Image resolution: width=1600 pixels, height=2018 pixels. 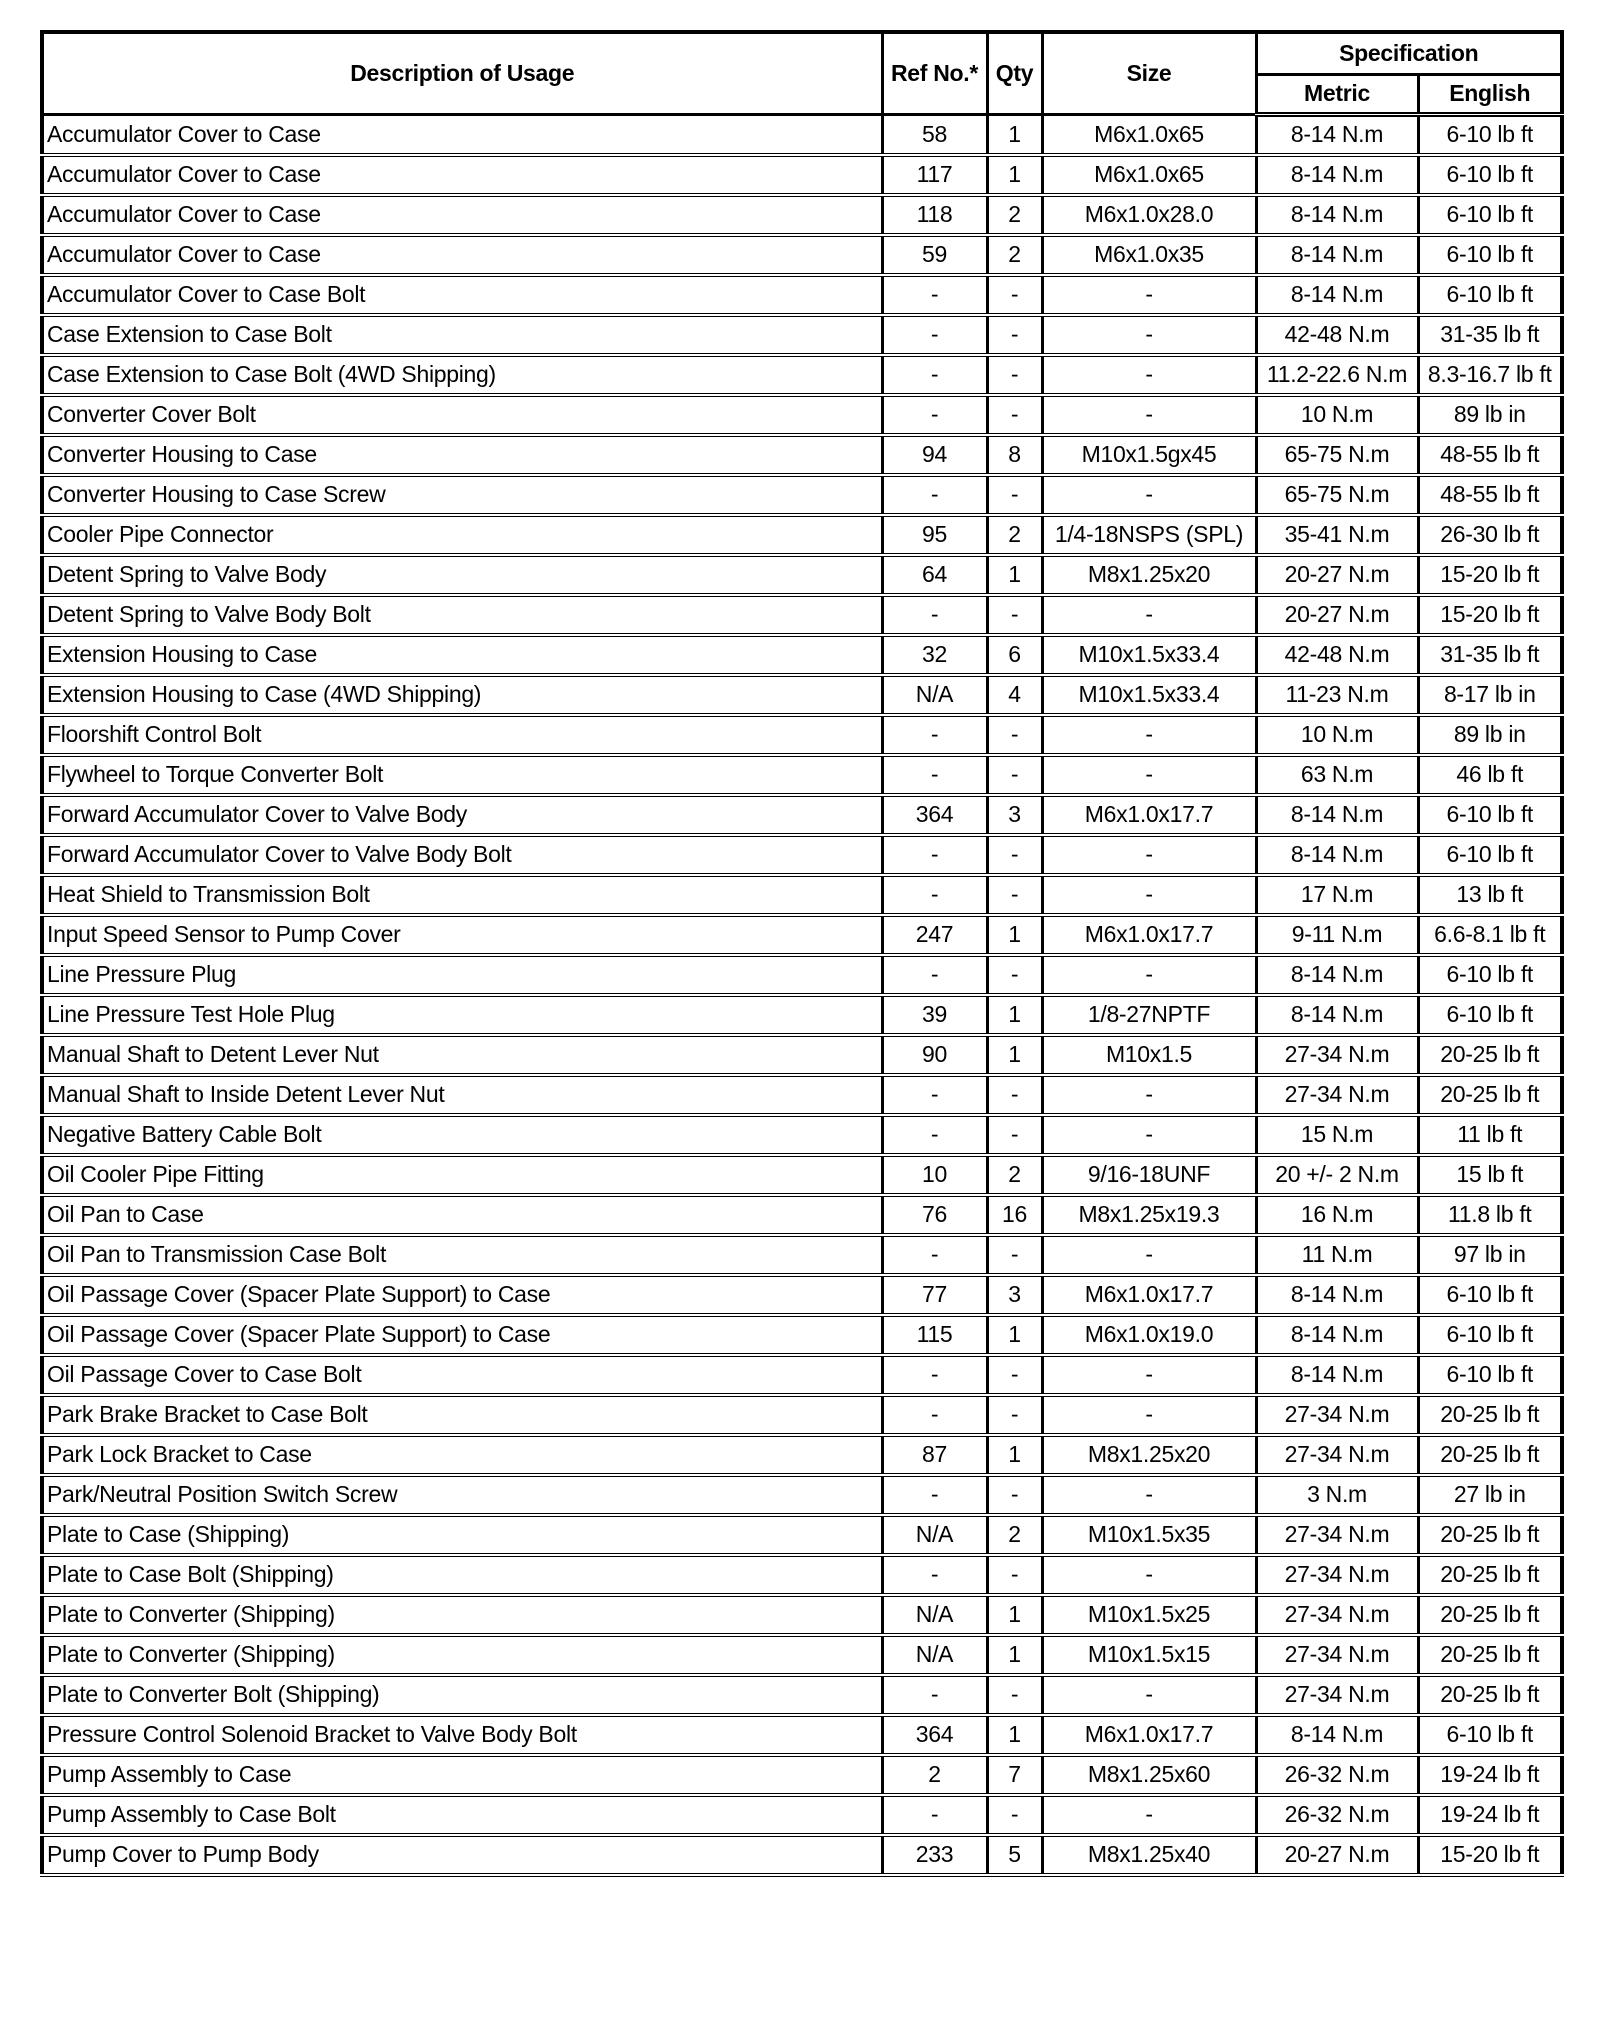 I want to click on cell-qty: 8, so click(x=1014, y=454).